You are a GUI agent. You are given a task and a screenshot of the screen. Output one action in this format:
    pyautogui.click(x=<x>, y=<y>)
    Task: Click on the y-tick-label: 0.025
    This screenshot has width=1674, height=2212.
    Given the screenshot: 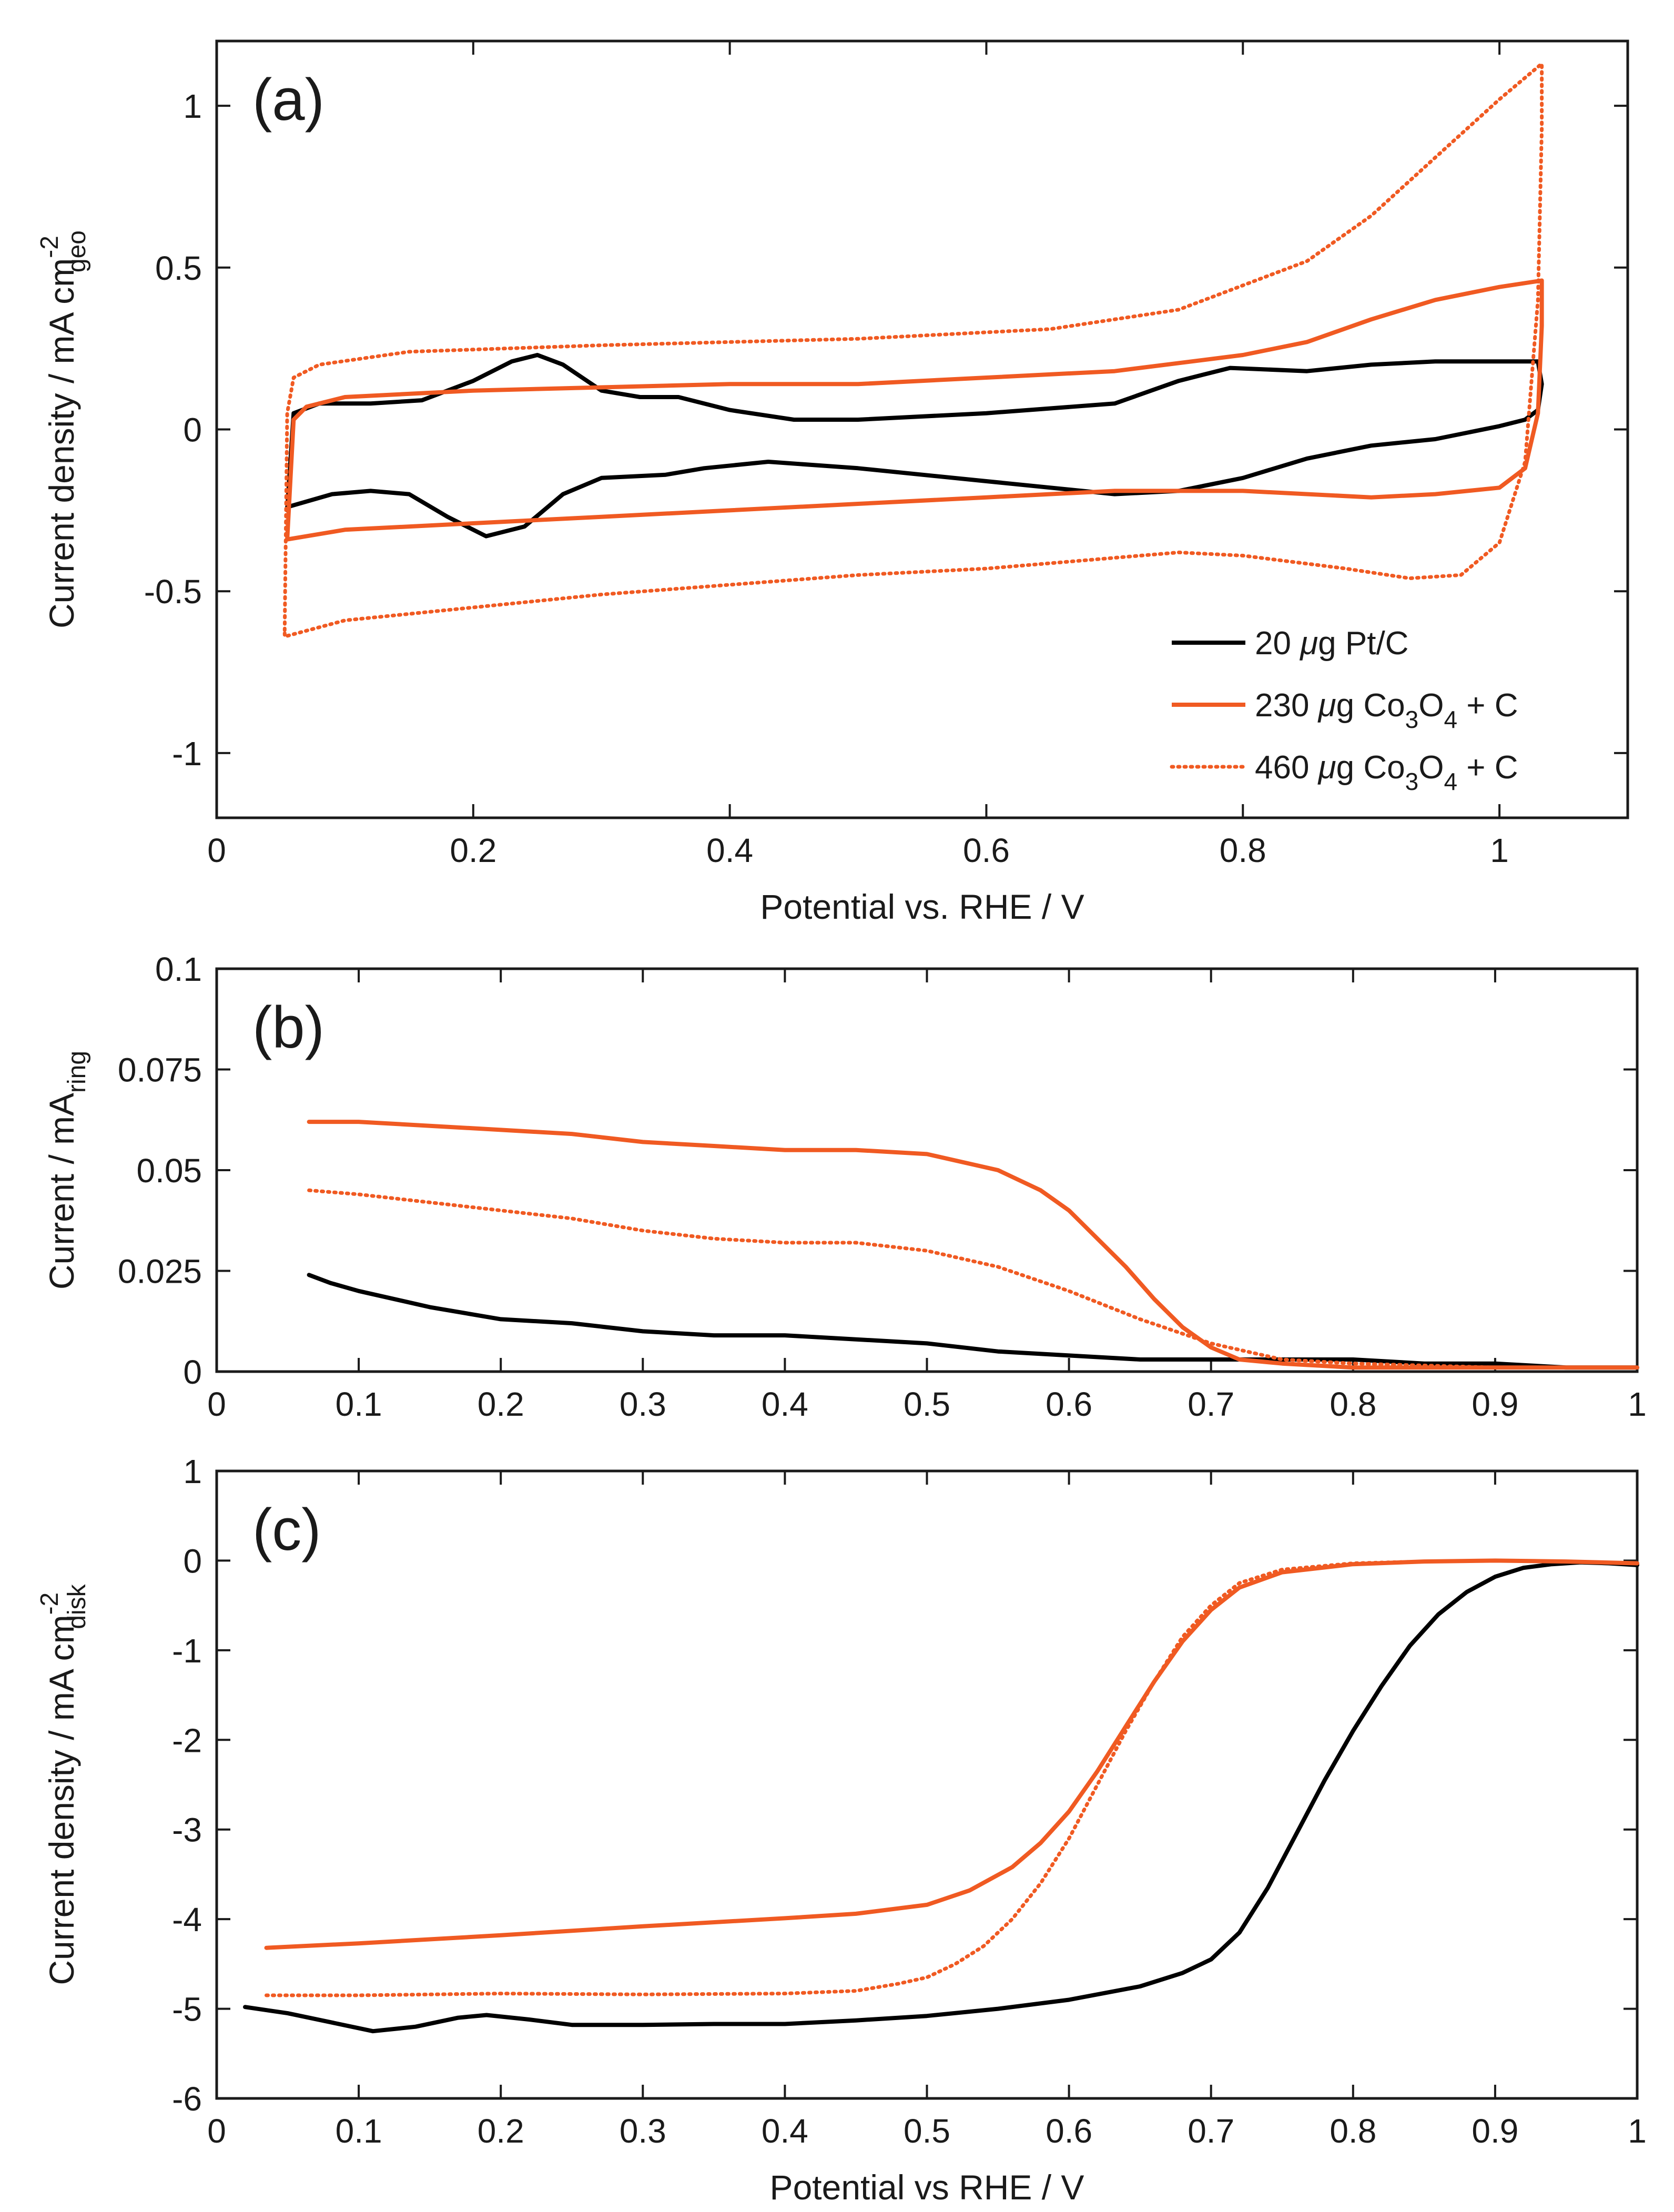 What is the action you would take?
    pyautogui.click(x=160, y=1272)
    